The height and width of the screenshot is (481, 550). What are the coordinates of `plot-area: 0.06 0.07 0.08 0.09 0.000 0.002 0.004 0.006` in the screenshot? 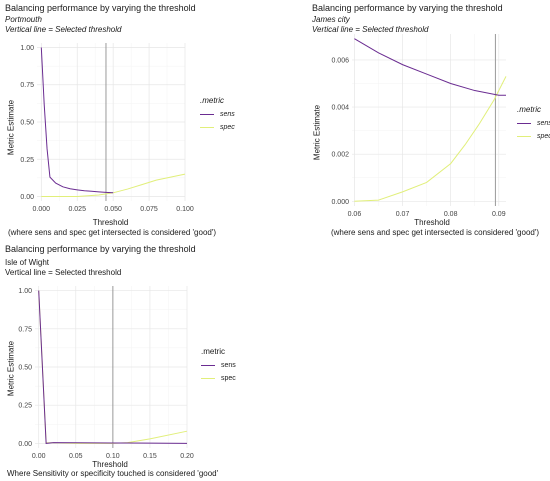 It's located at (419, 126).